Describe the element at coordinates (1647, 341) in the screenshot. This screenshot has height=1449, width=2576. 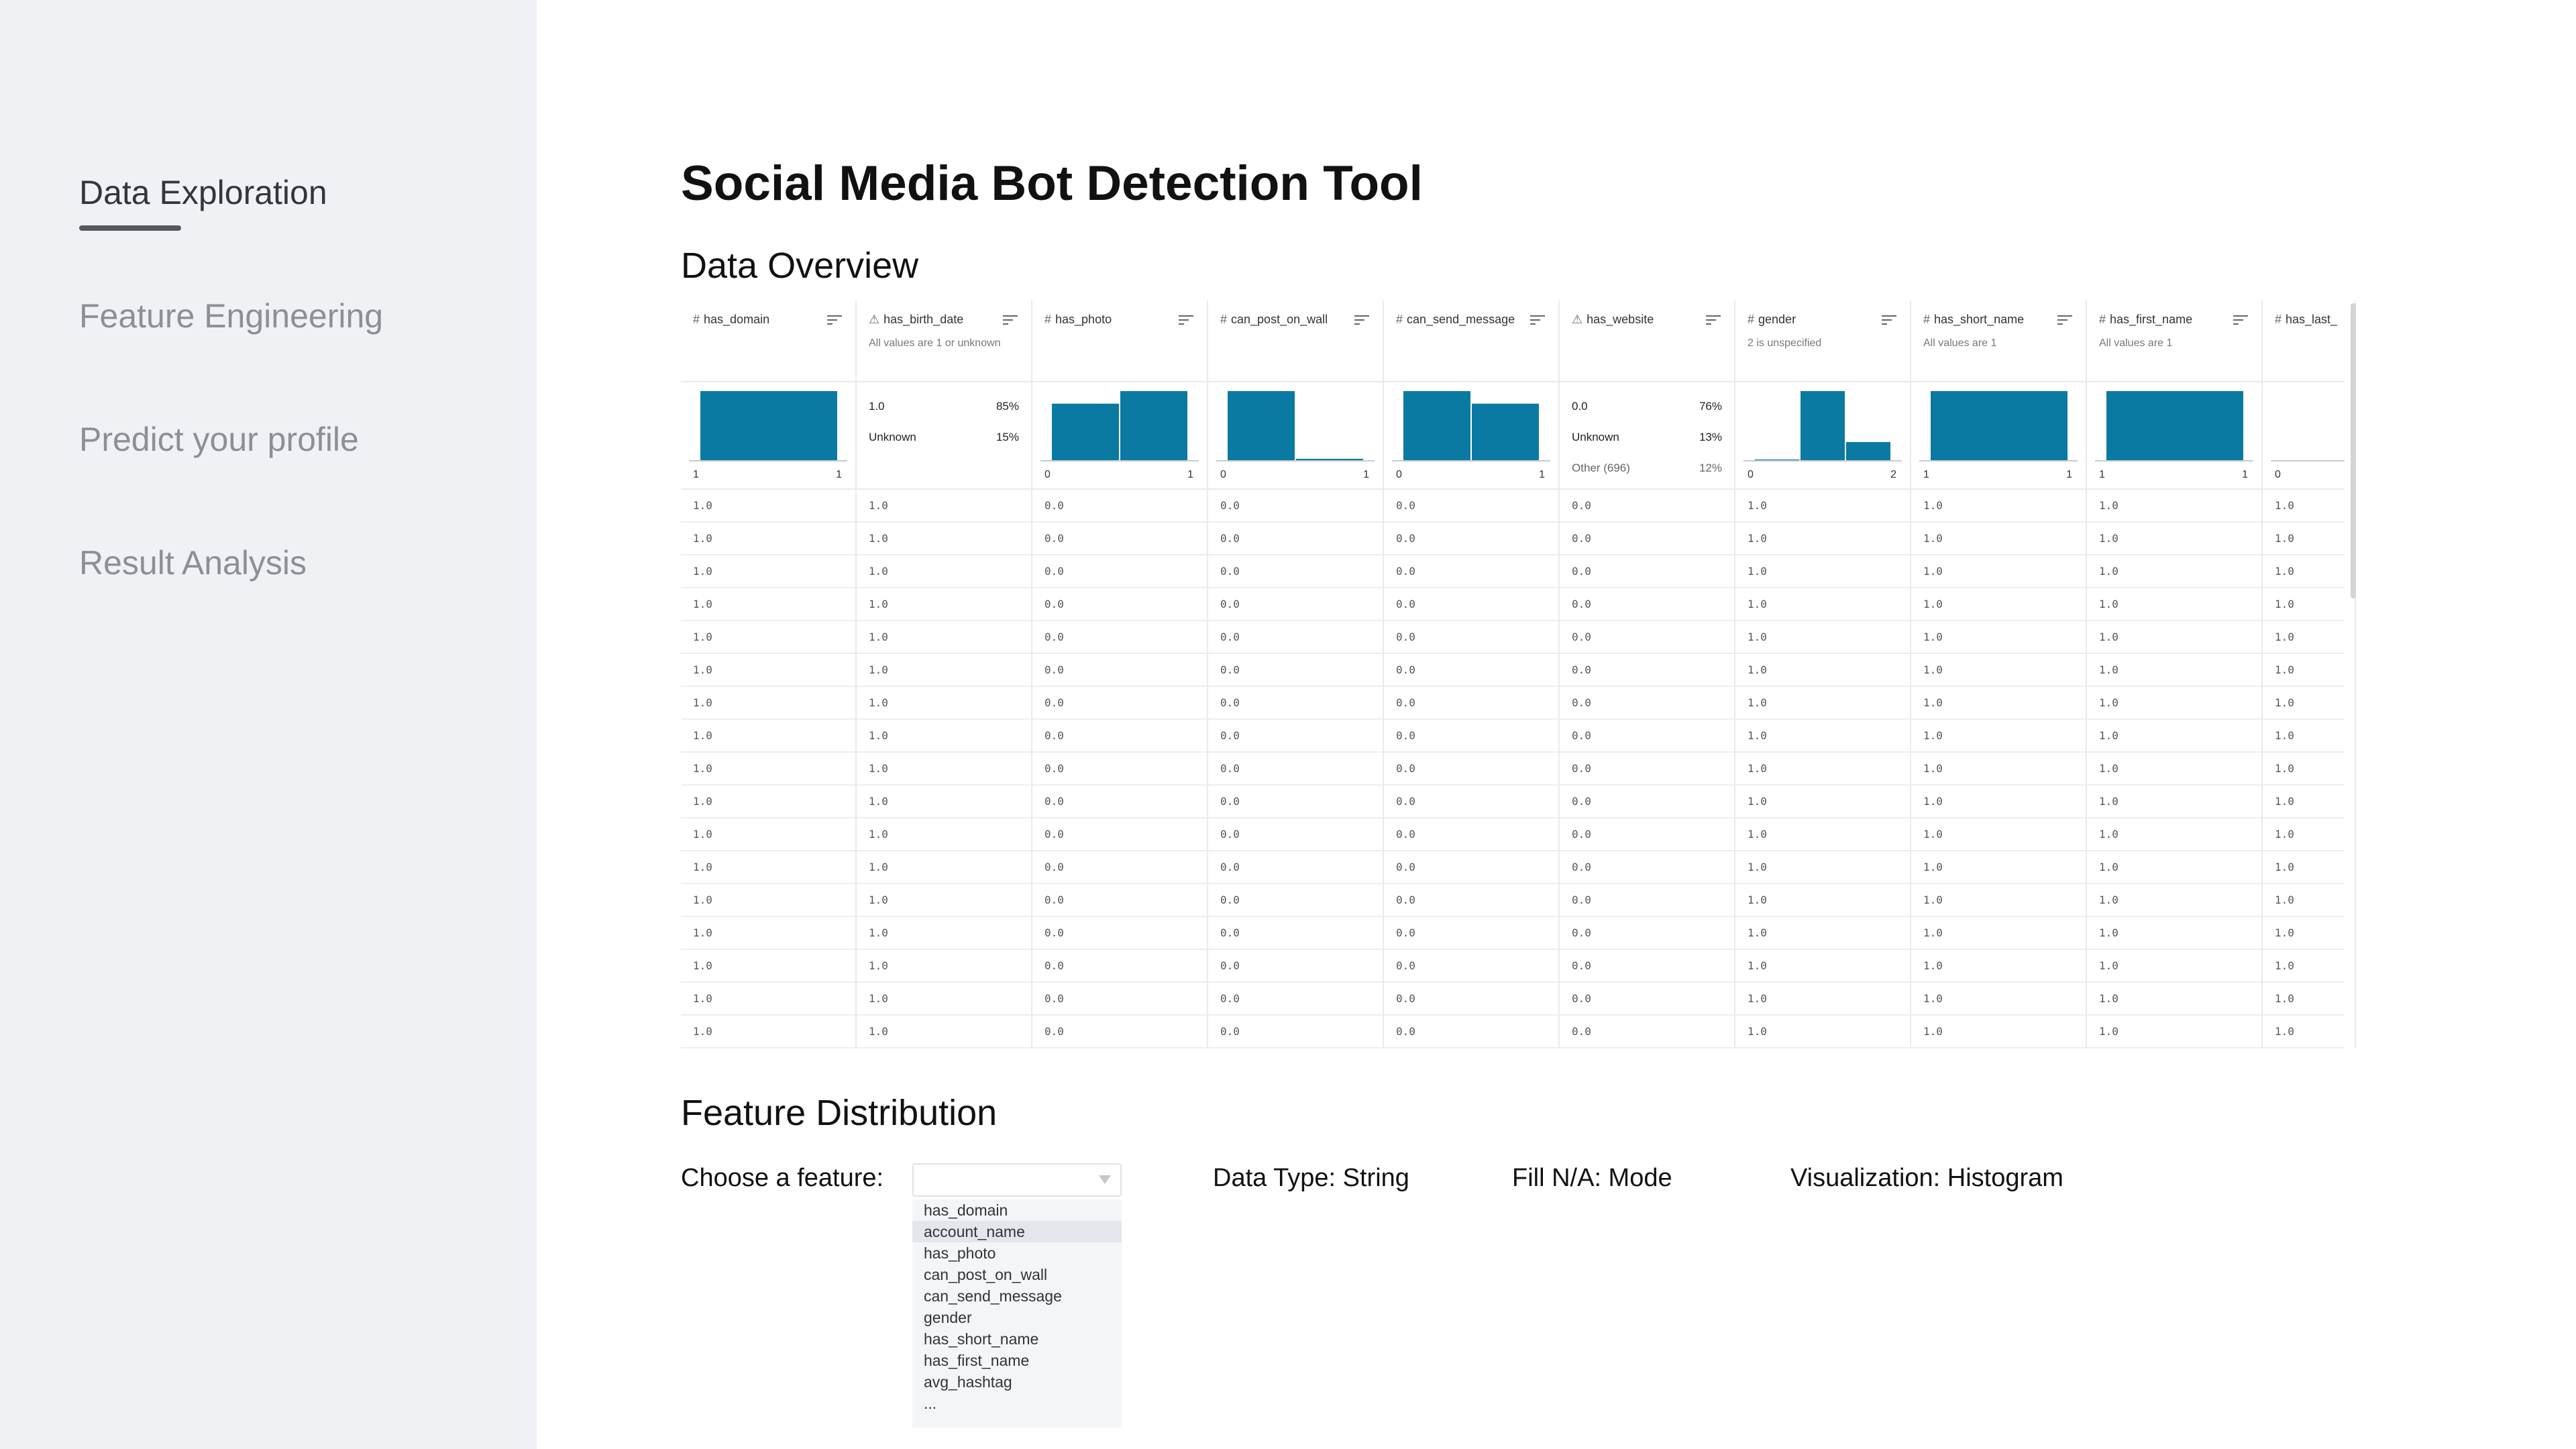
I see `column-header: ⚠ has_website` at that location.